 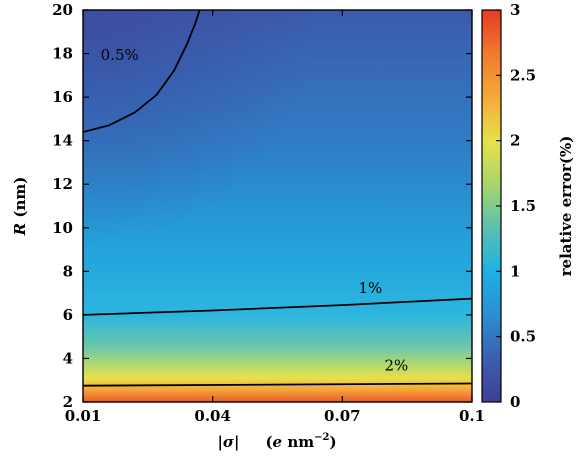 I want to click on y-tick-label: 14, so click(x=62, y=141).